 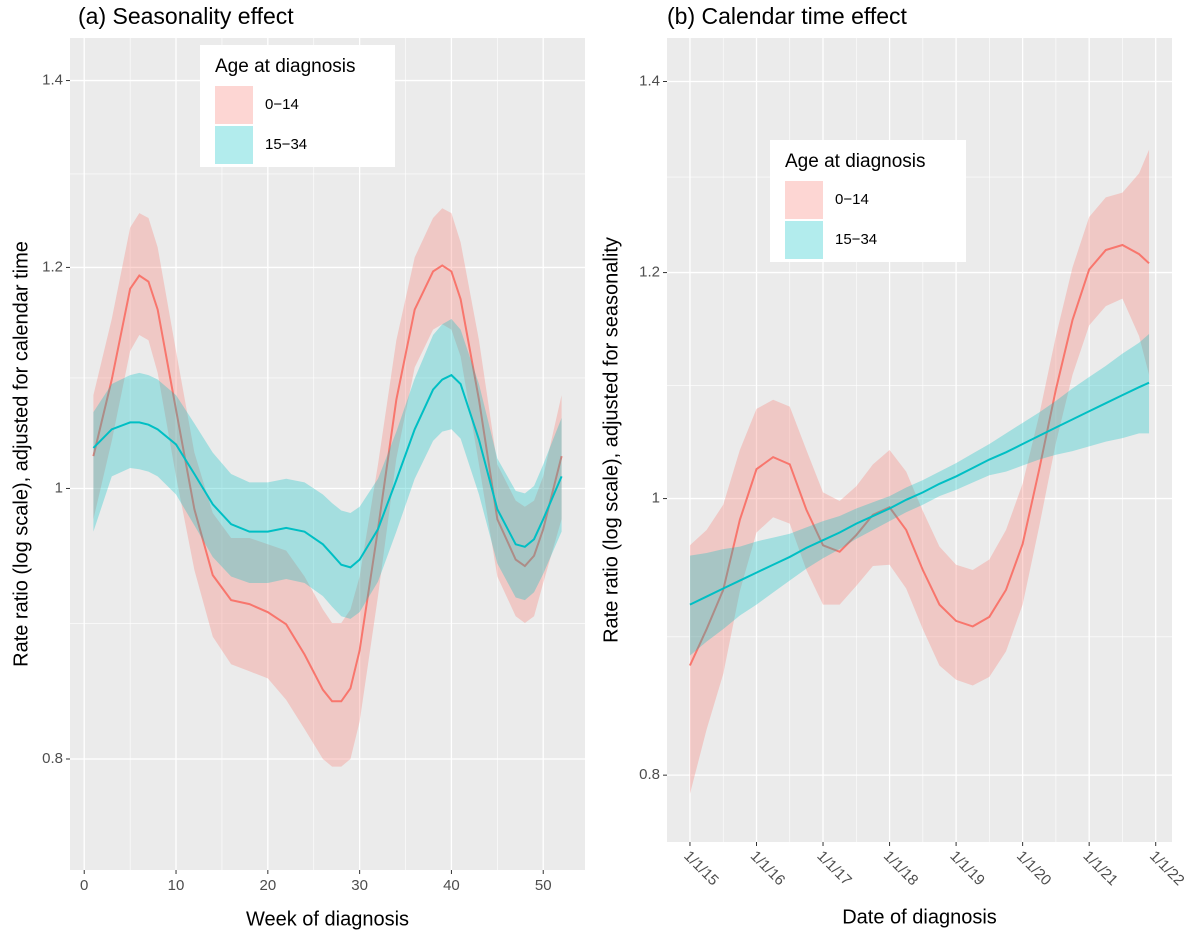 What do you see at coordinates (359, 885) in the screenshot?
I see `x-tick-label: 30` at bounding box center [359, 885].